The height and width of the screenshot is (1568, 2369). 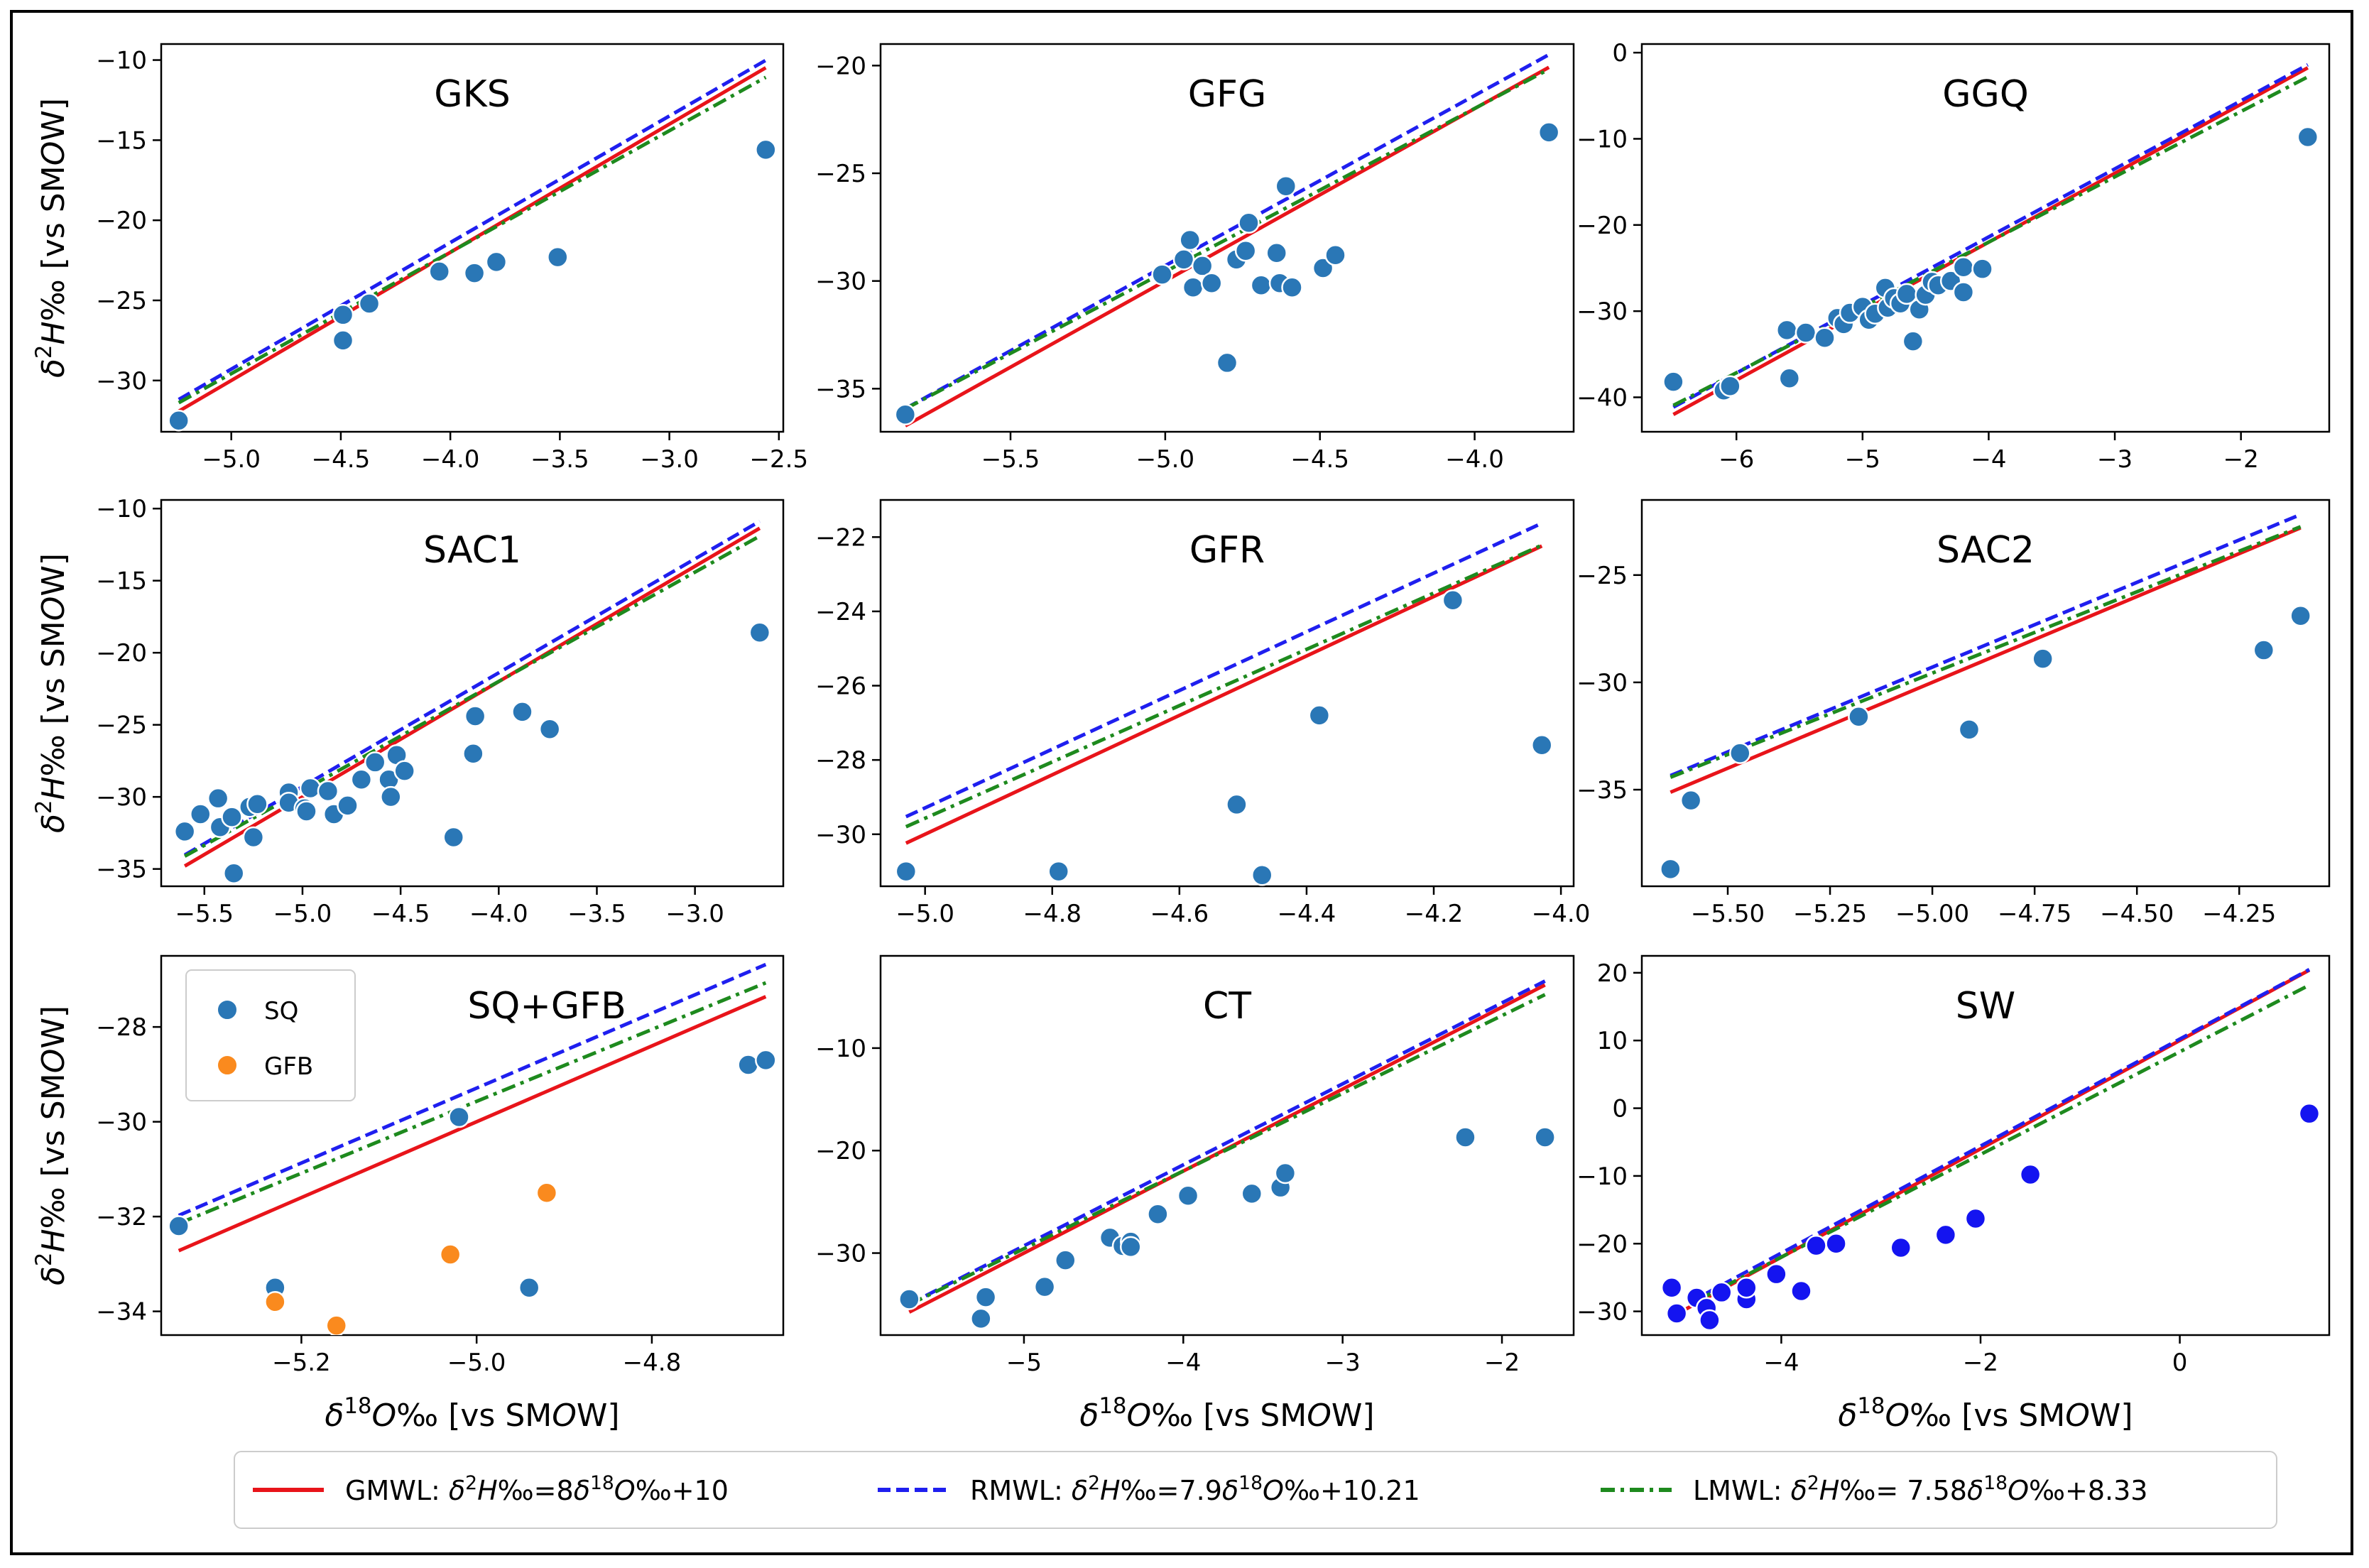 I want to click on x-tick-label: 0, so click(x=2180, y=1363).